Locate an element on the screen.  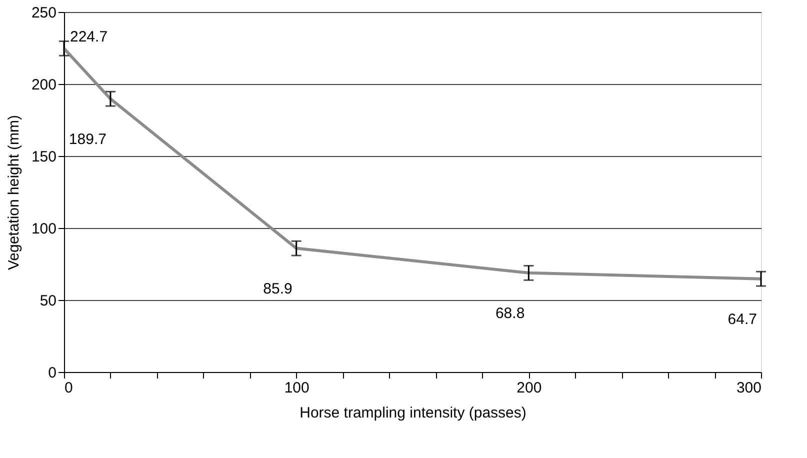
data-label: 68.8 is located at coordinates (510, 313).